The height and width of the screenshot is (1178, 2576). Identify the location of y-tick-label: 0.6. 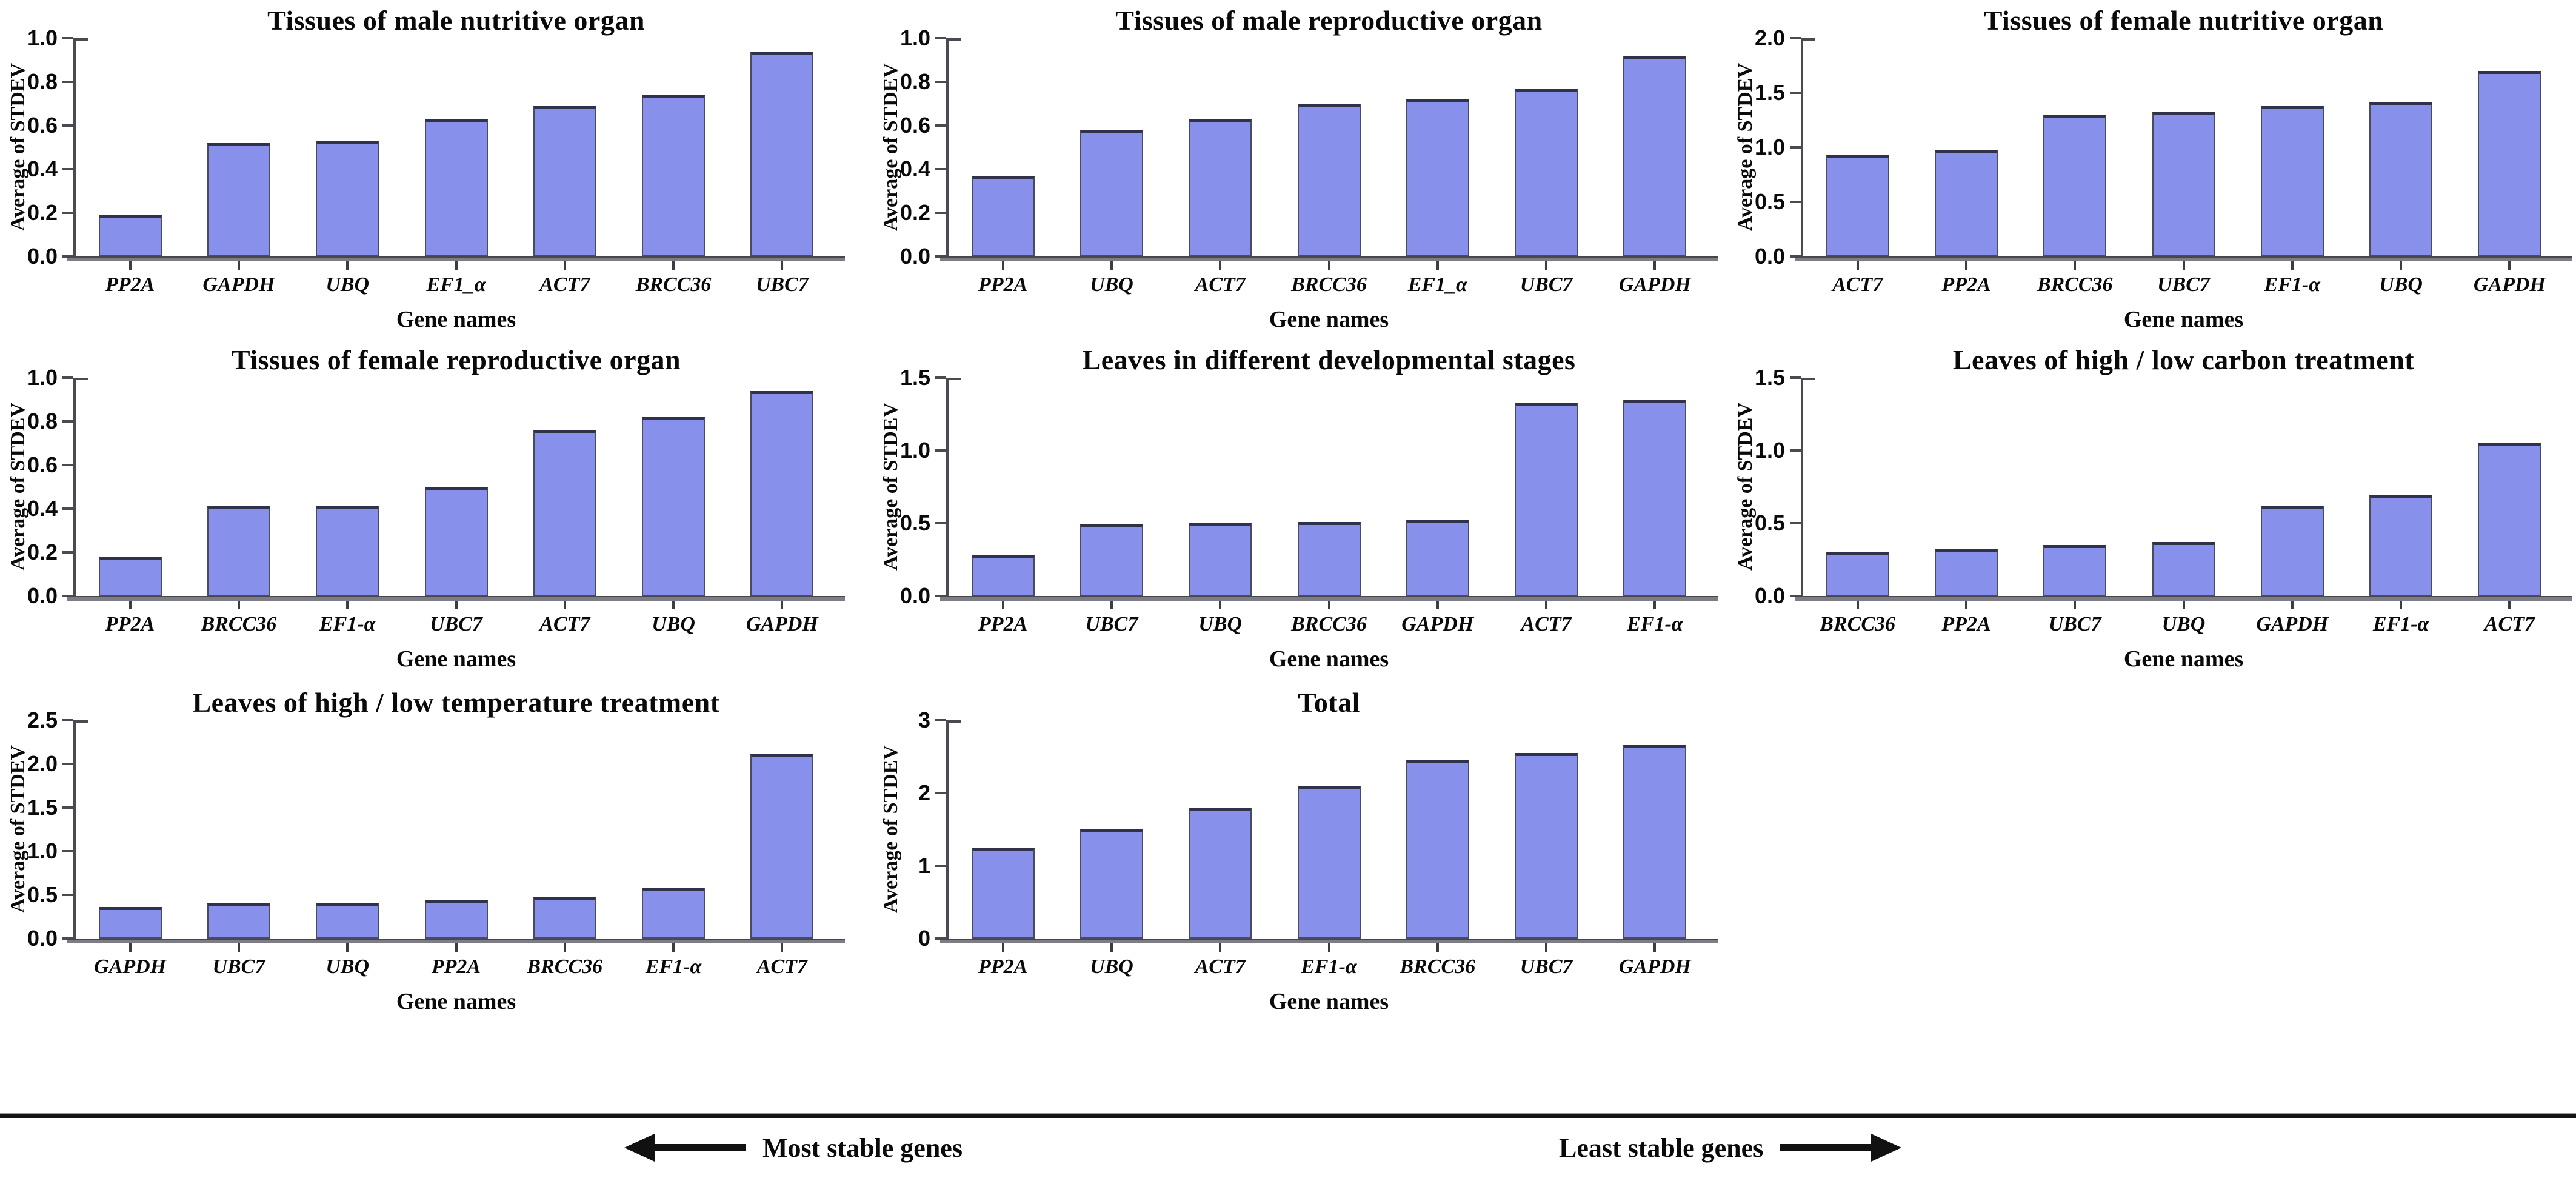
(914, 126).